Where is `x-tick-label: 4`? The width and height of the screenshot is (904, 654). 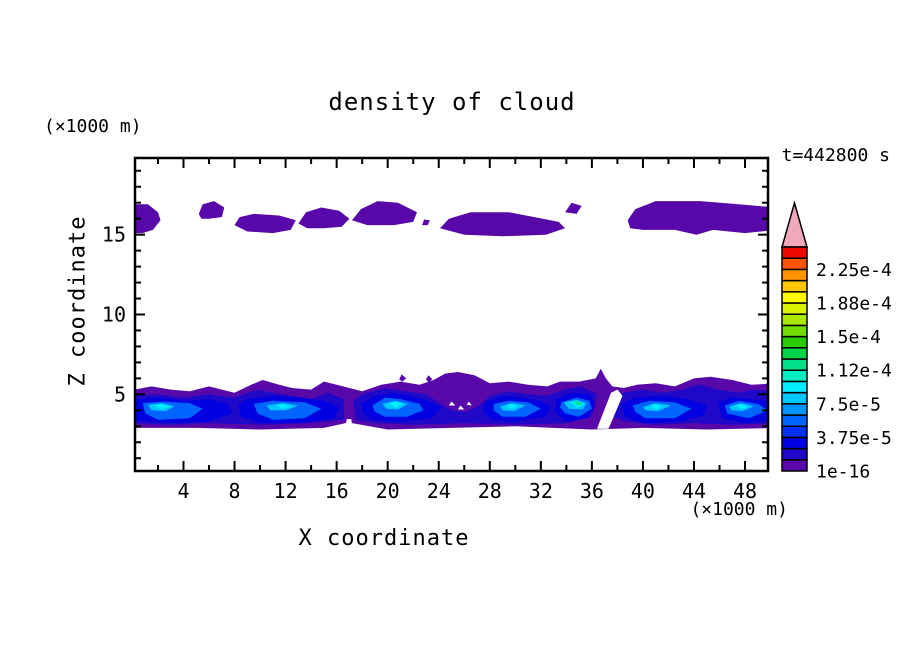 x-tick-label: 4 is located at coordinates (183, 491).